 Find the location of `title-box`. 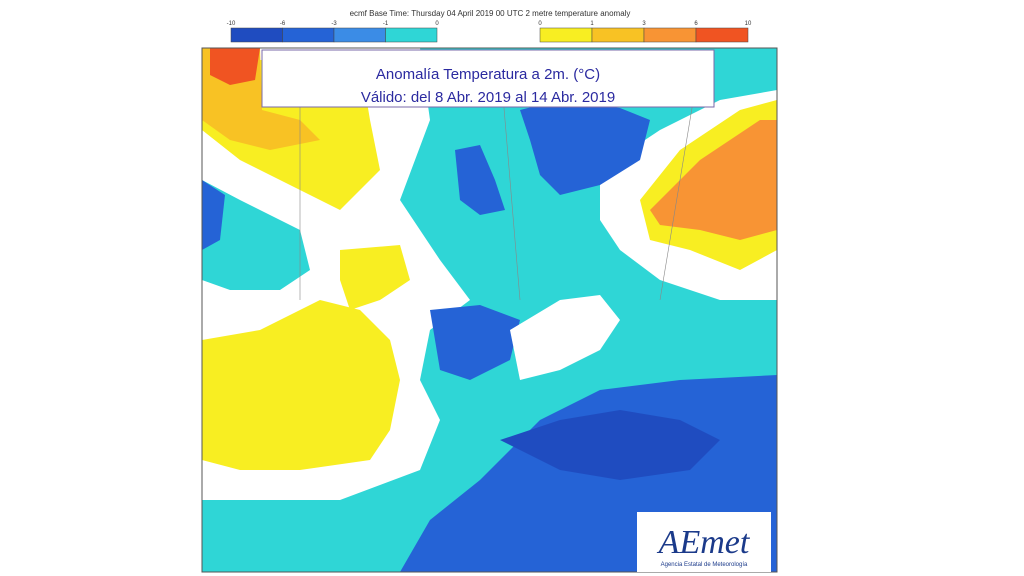

title-box is located at coordinates (488, 78).